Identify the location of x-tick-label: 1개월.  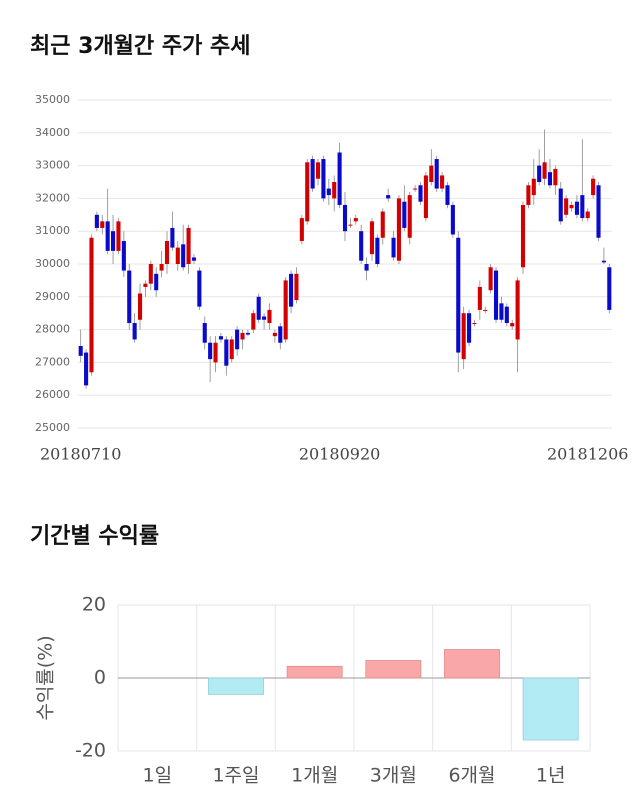
(314, 776).